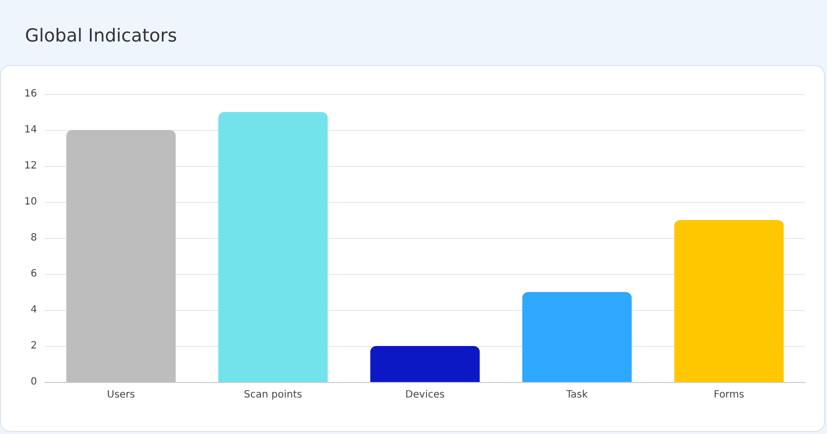 The image size is (827, 434). What do you see at coordinates (33, 310) in the screenshot?
I see `y-tick-label: 4` at bounding box center [33, 310].